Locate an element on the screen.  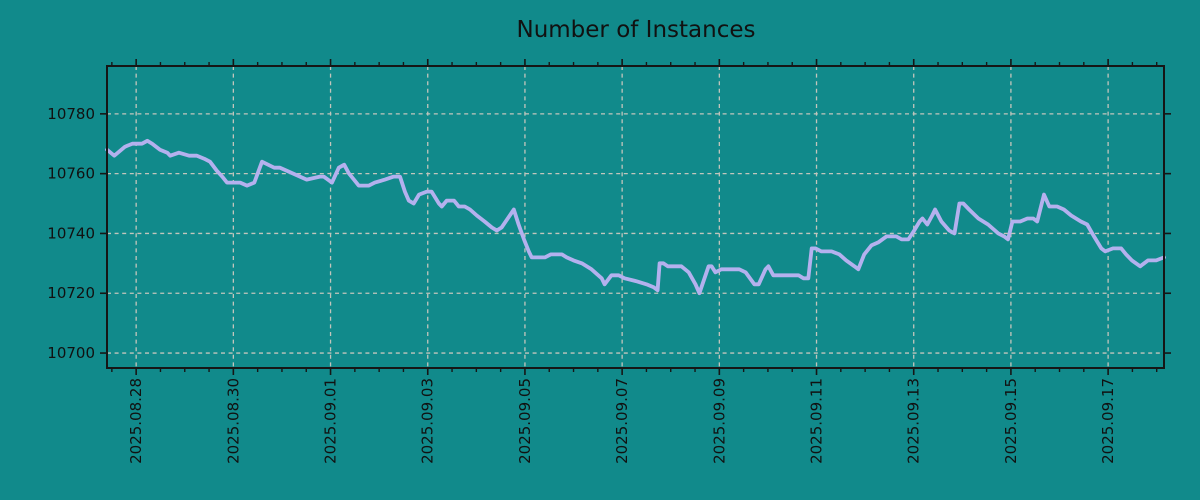
y-tick-label: 10780 is located at coordinates (71, 114).